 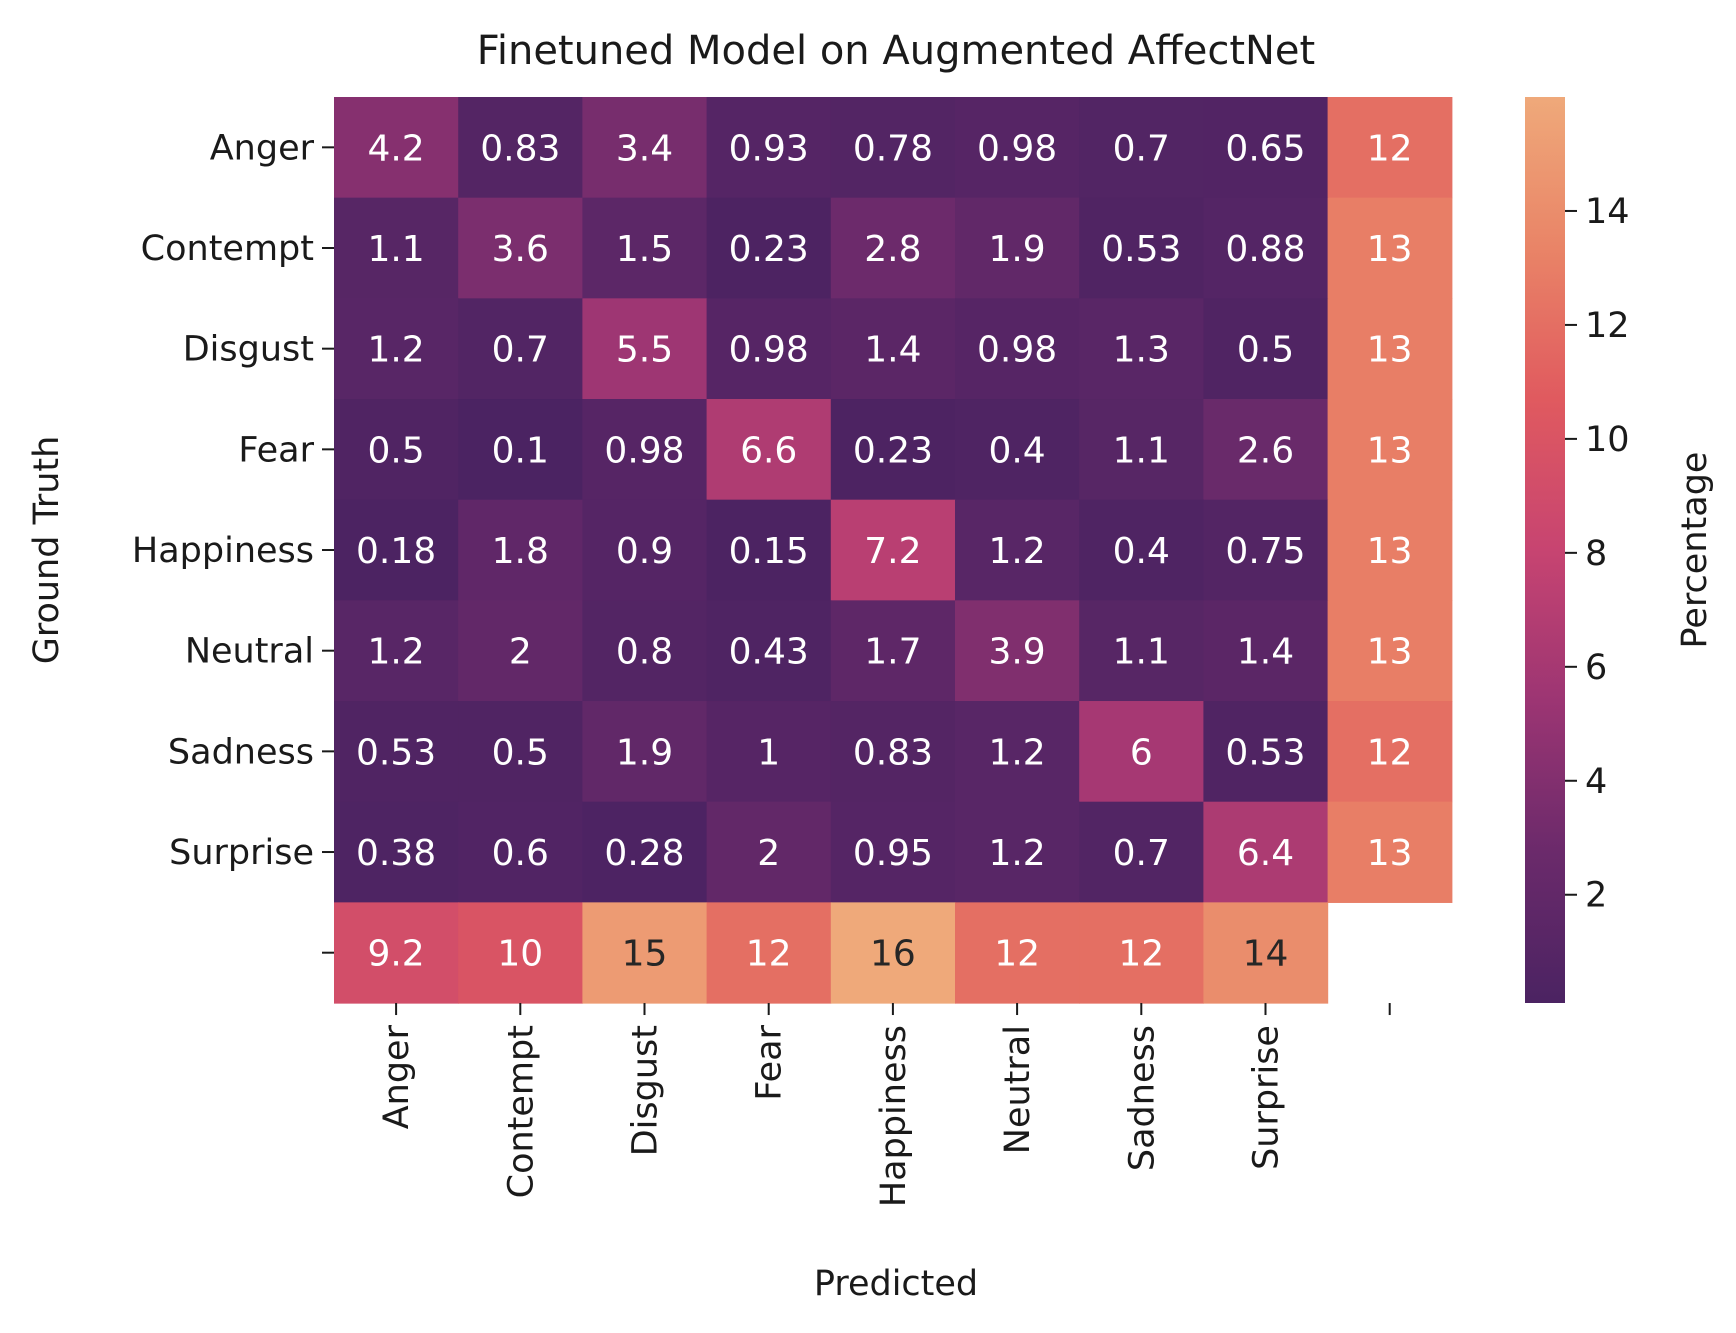 What do you see at coordinates (769, 148) in the screenshot?
I see `cell-value-label: 0.93` at bounding box center [769, 148].